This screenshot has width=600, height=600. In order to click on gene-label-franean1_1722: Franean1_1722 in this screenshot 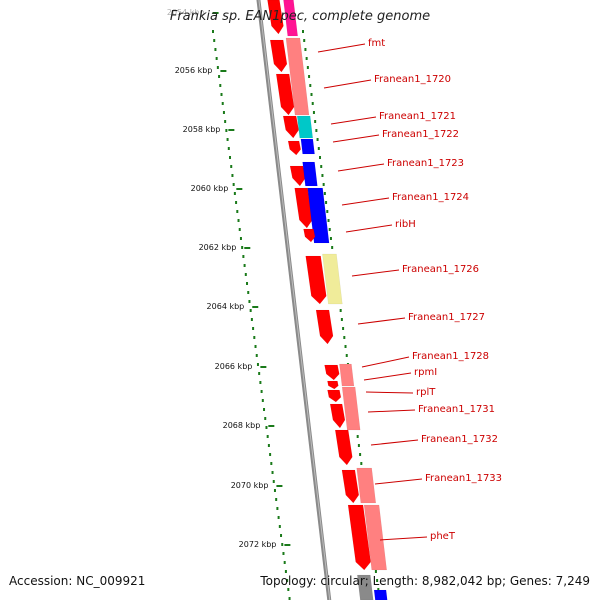, I will do `click(420, 134)`.